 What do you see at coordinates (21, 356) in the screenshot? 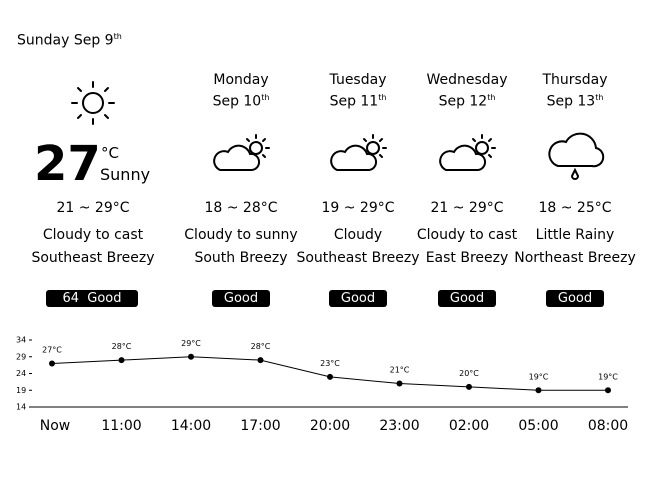
I see `y-tick-label: 29` at bounding box center [21, 356].